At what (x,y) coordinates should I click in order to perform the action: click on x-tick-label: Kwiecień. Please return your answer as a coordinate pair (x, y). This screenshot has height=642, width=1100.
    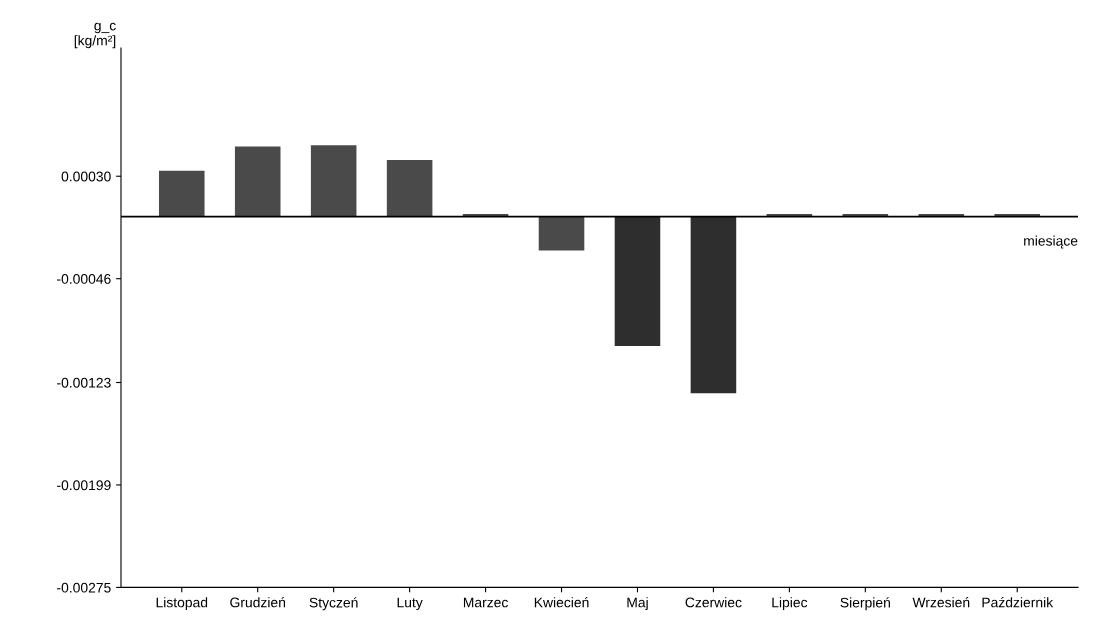
    Looking at the image, I should click on (561, 602).